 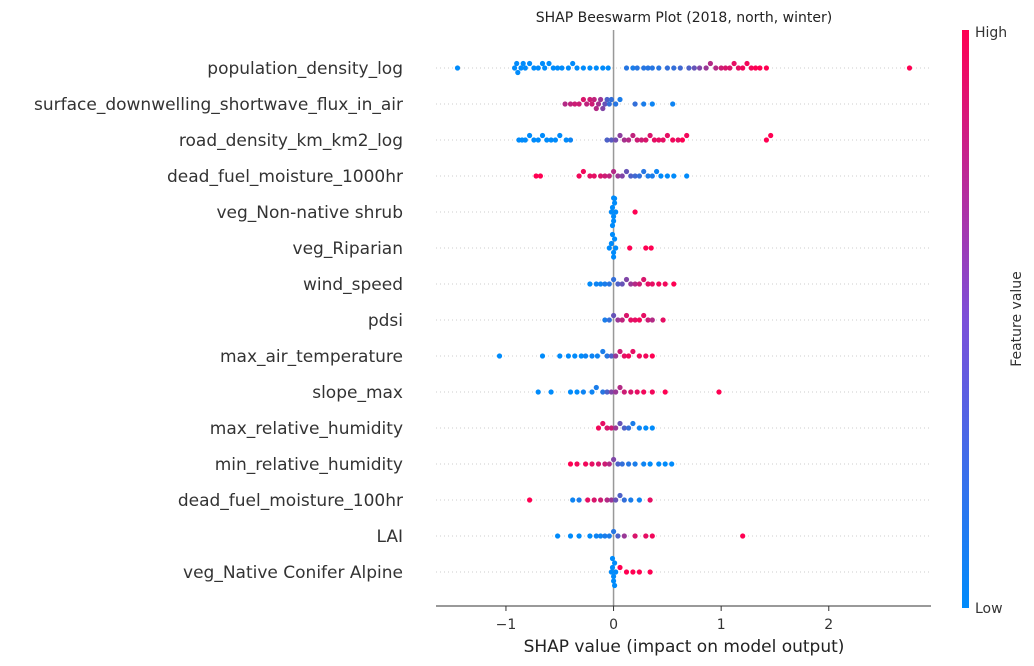 I want to click on feature-label: population_density_log, so click(x=305, y=69).